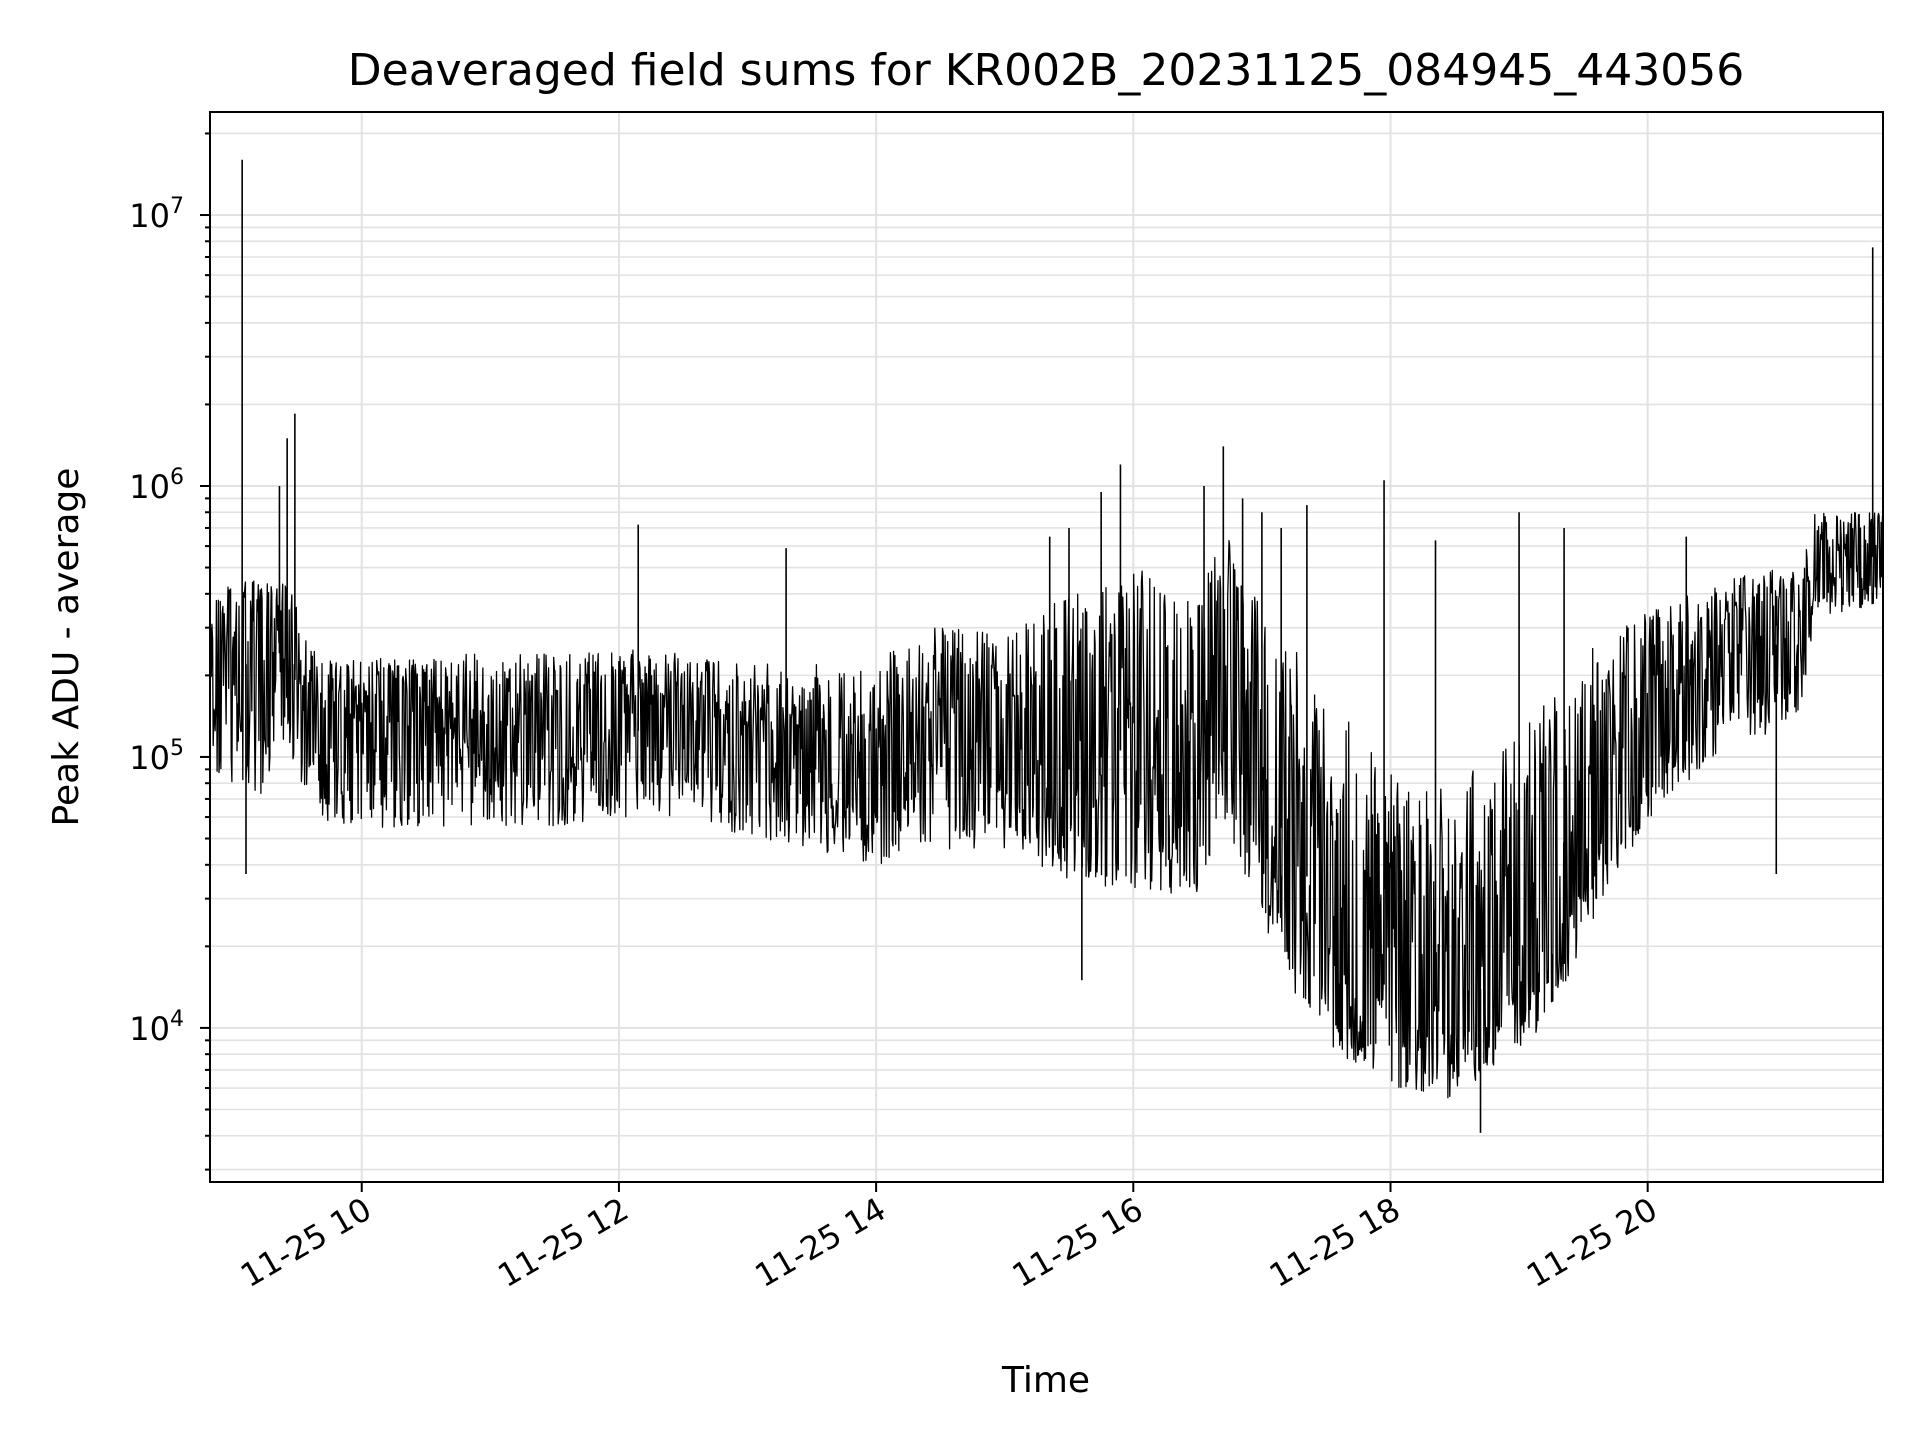  What do you see at coordinates (66, 647) in the screenshot?
I see `y-axis-title: Peak ADU - average` at bounding box center [66, 647].